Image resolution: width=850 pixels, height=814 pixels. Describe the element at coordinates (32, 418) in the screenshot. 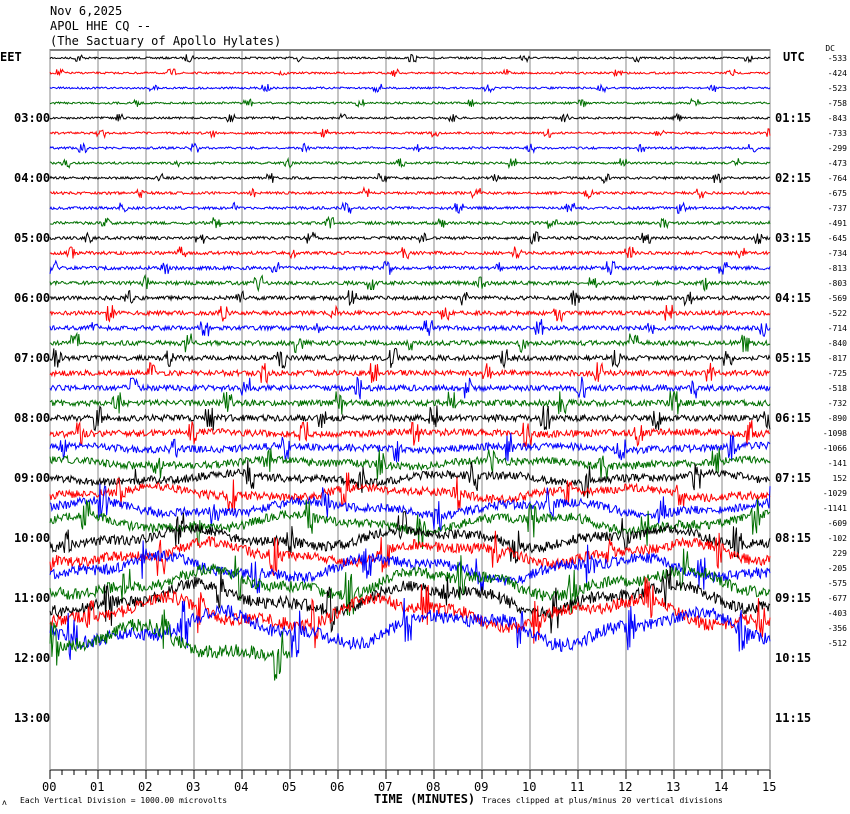

I see `eet-time-label: 08:00` at that location.